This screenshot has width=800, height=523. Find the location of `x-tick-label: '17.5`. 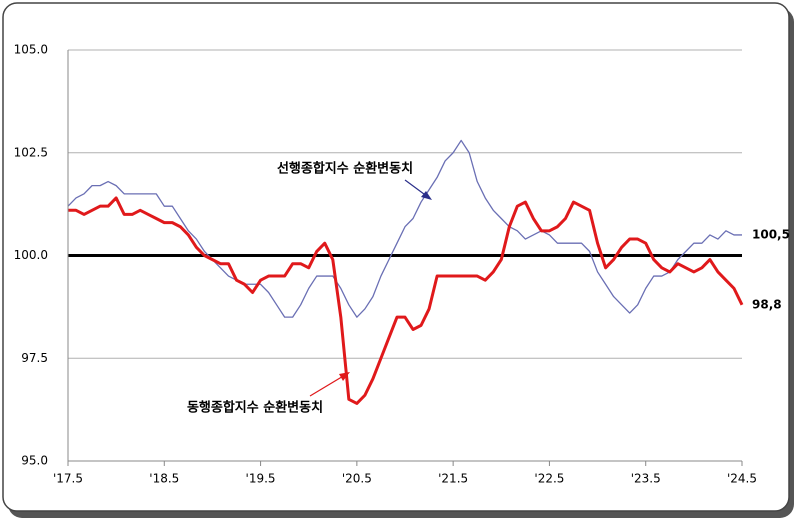

x-tick-label: '17.5 is located at coordinates (68, 479).